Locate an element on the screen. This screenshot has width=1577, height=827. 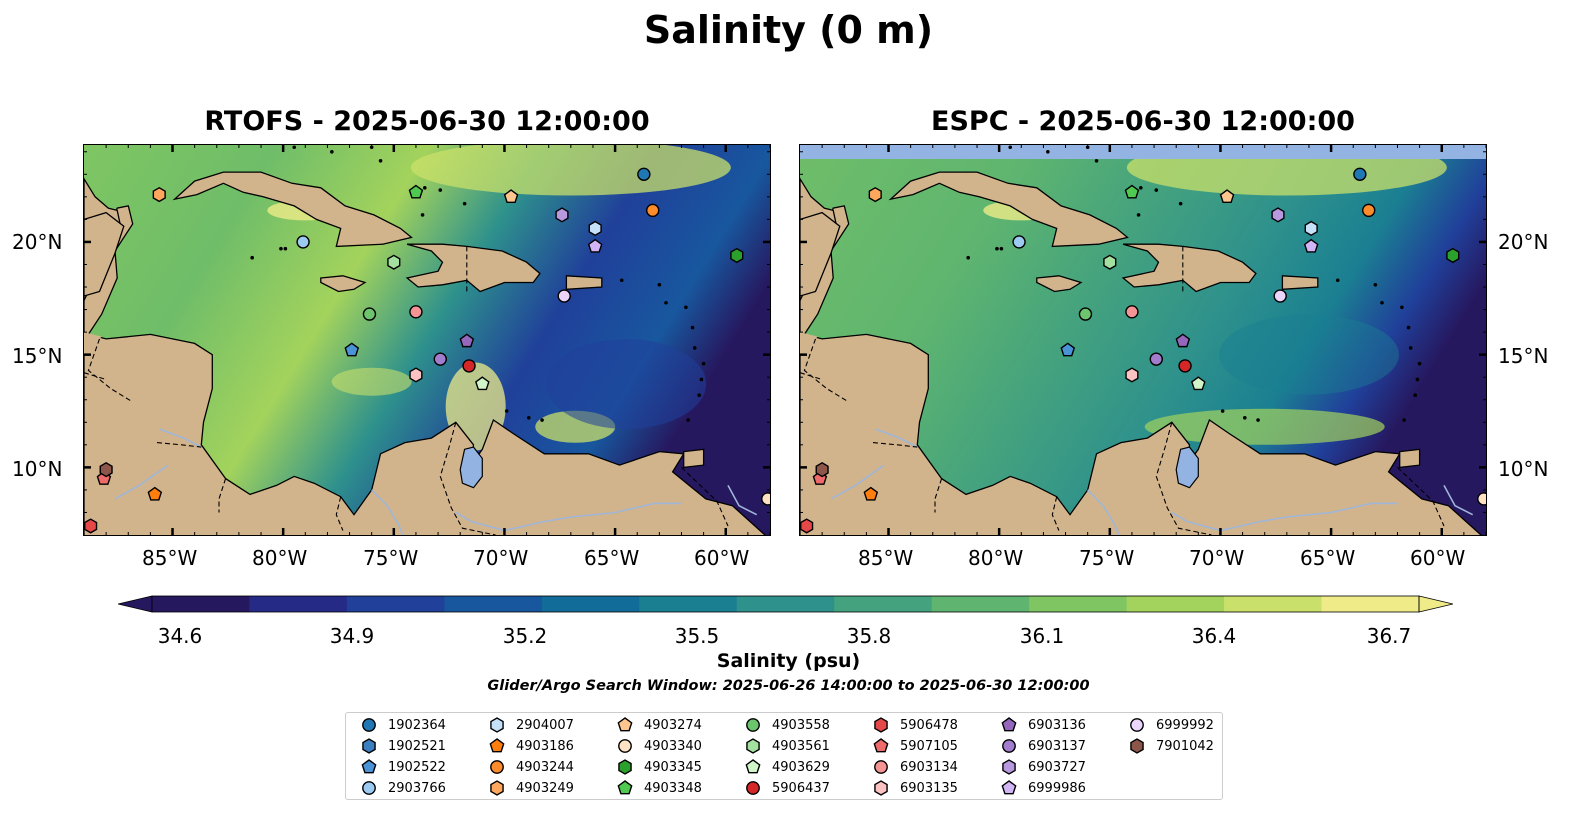
legend-label: 4903186 is located at coordinates (545, 746).